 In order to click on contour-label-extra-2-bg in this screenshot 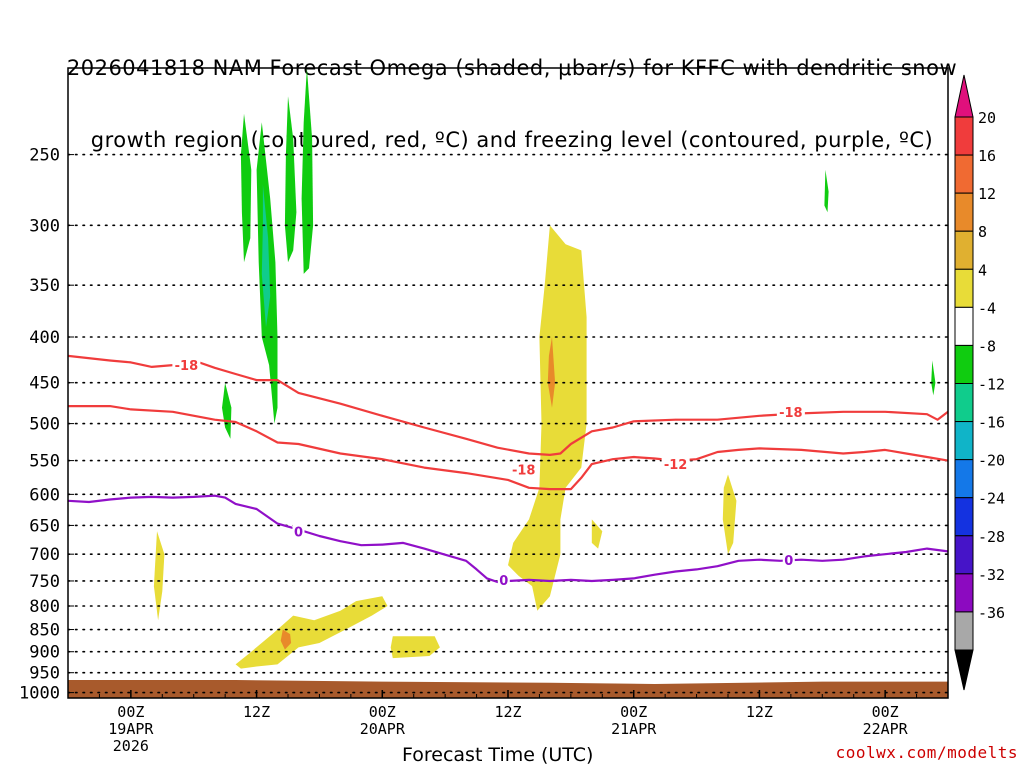, I will do `click(503, 579)`.